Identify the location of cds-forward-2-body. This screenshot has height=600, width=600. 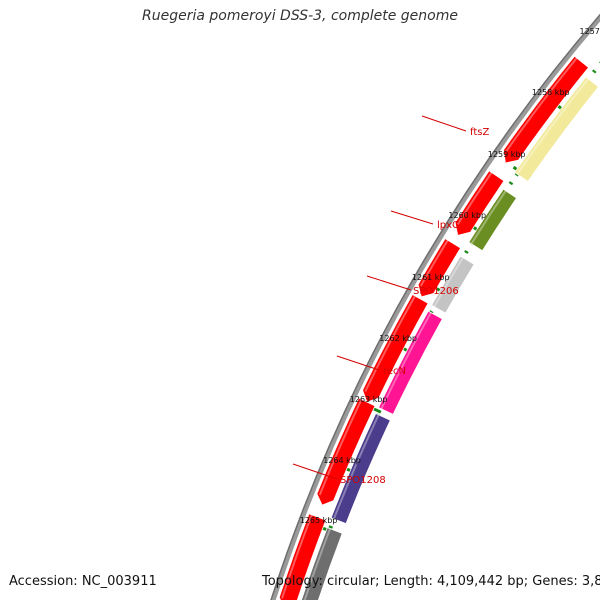
(546, 109).